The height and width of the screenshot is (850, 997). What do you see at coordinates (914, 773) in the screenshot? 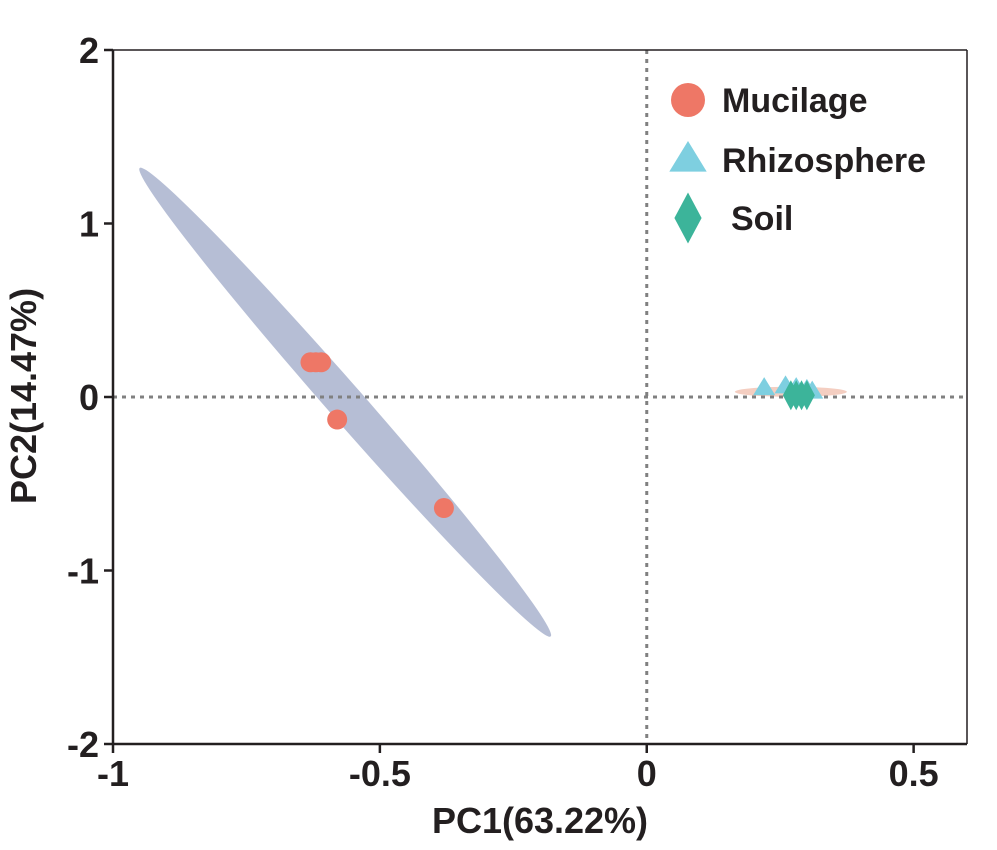
I see `x-tick-label: 0.5` at bounding box center [914, 773].